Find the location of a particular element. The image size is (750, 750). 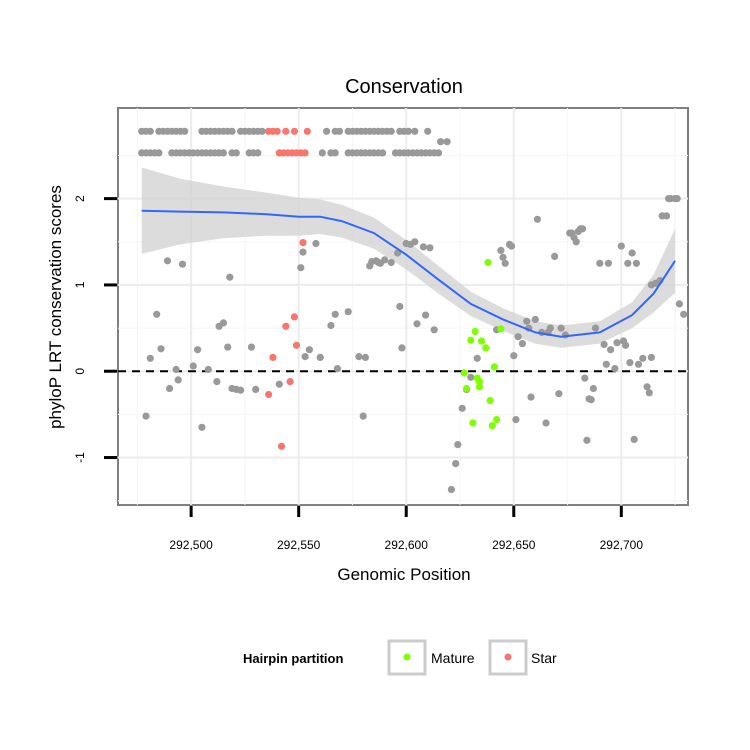

legend: Hairpin partition Mature Star is located at coordinates (400, 657).